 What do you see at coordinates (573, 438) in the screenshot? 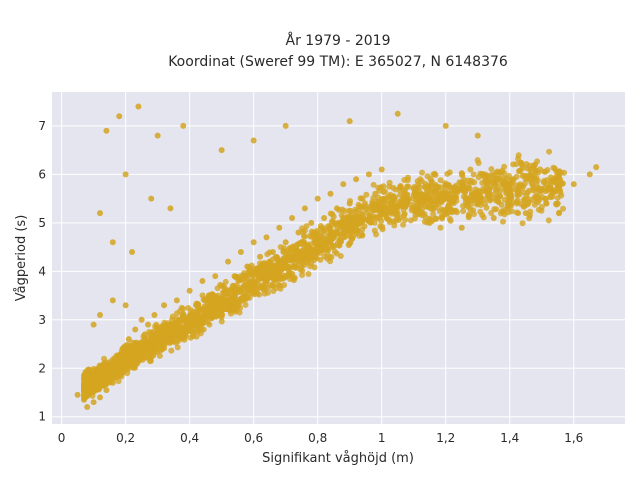
I see `x-tick-label: 1,6` at bounding box center [573, 438].